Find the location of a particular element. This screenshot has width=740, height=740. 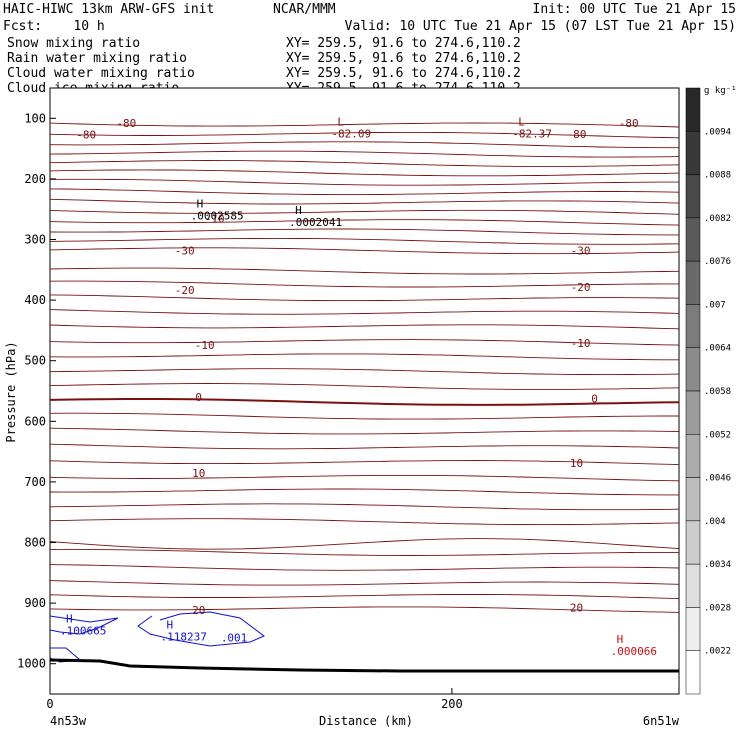

y-axis: 100 200 300 400 500 600 700 800 900 1000 is located at coordinates (36, 391).